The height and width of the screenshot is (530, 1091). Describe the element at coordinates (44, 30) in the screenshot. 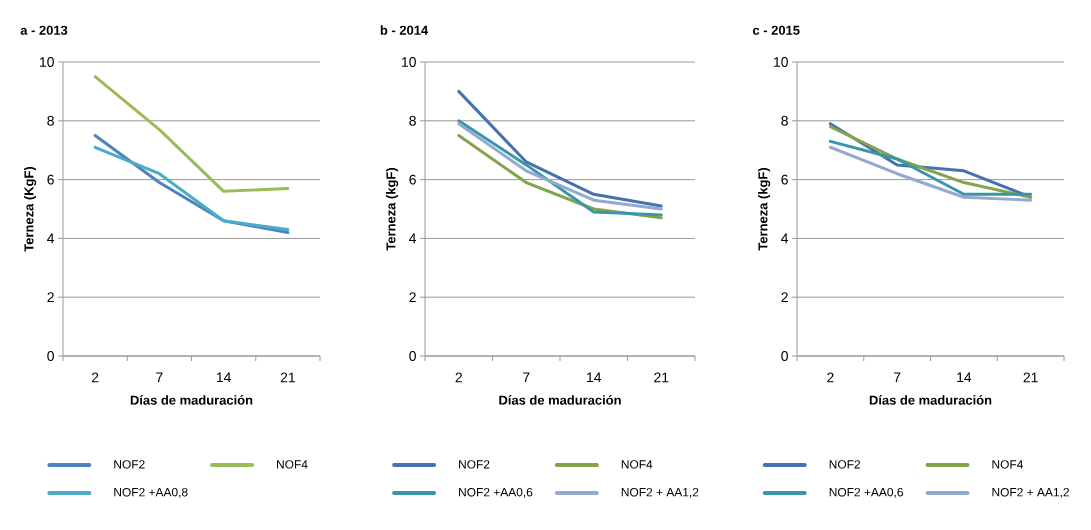

I see `chart-title: a - 2013` at that location.